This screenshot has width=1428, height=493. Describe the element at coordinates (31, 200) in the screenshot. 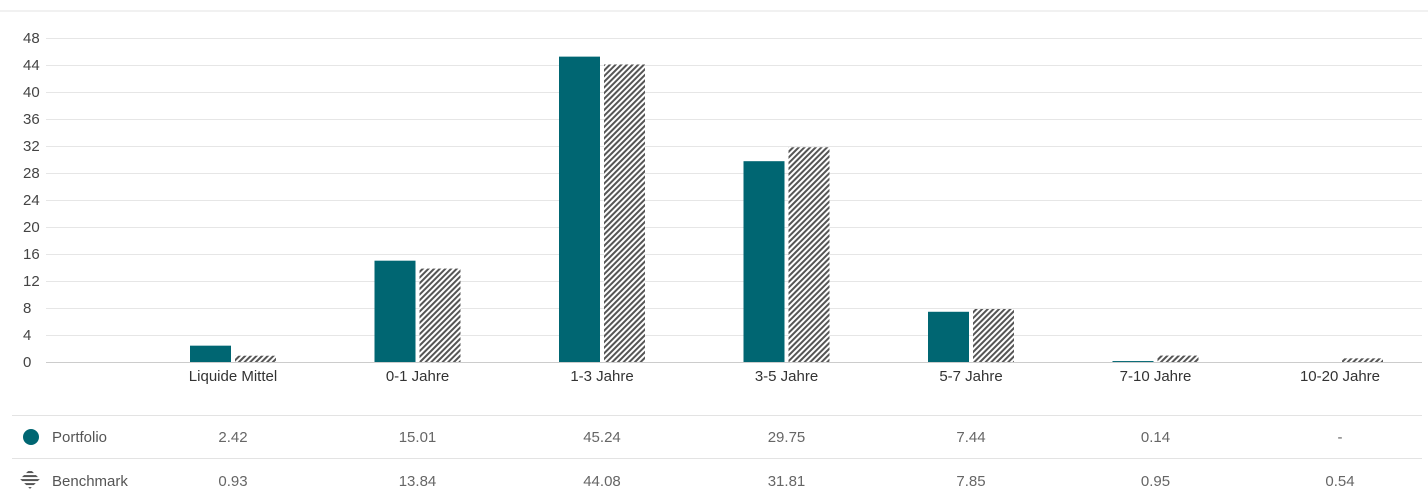

I see `y-tick-label: 24` at that location.